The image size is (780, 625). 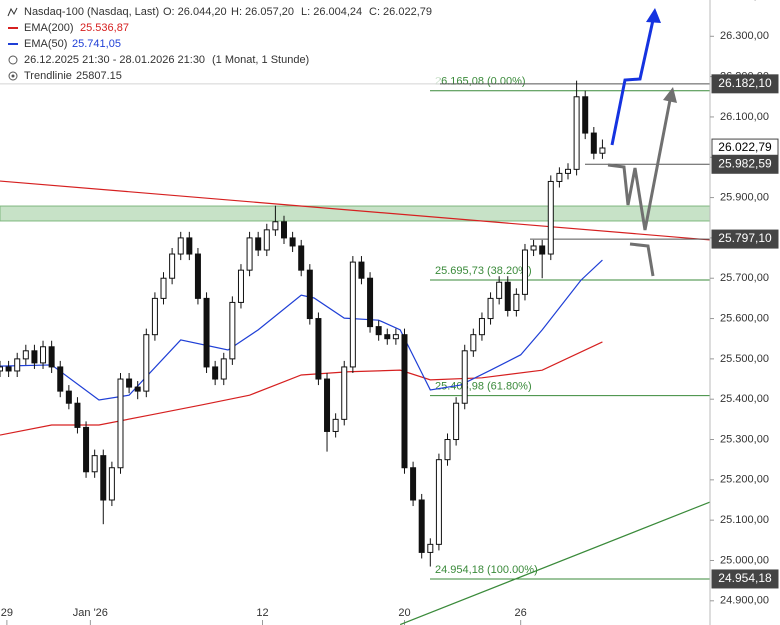 I want to click on legend-value: 25.741,05, so click(x=96, y=44).